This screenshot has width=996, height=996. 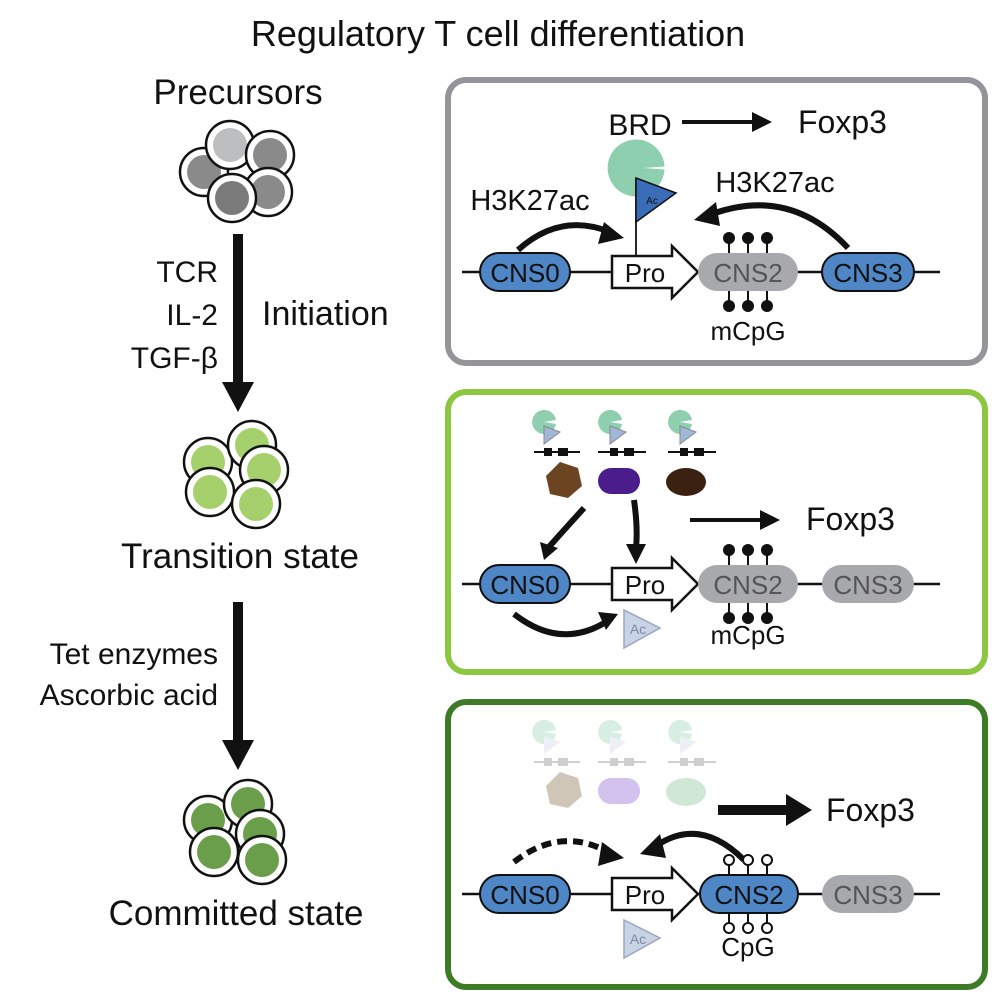 What do you see at coordinates (645, 273) in the screenshot?
I see `pro-label: Pro` at bounding box center [645, 273].